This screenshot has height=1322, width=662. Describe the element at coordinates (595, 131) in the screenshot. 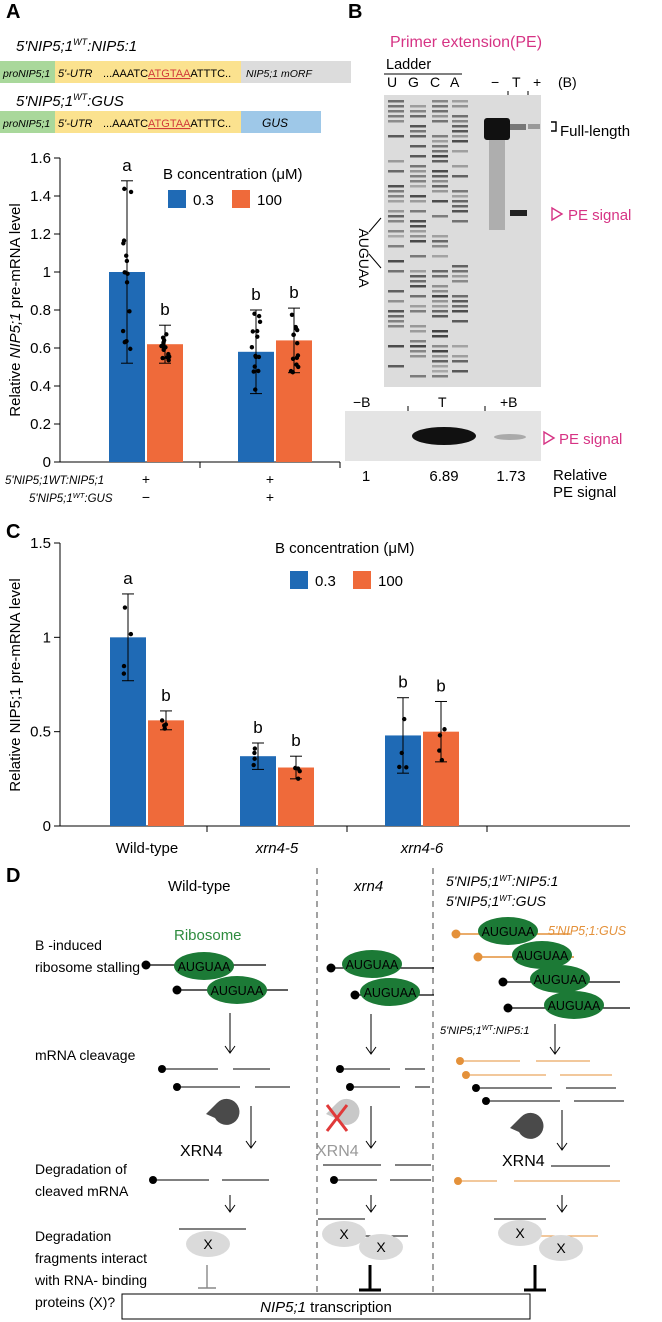

I see `pe-full-length-label: Full-length` at that location.